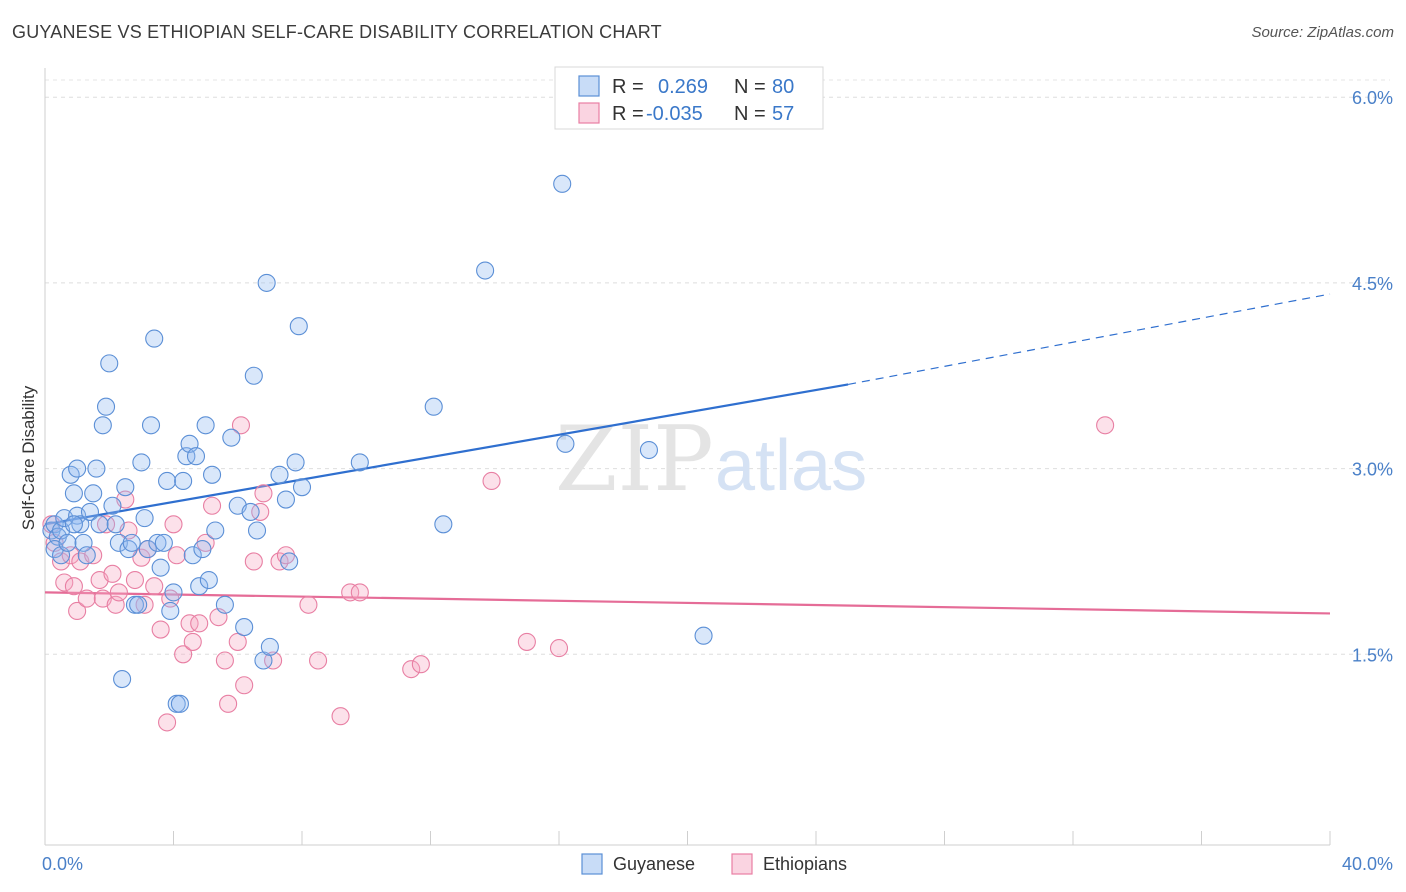 The image size is (1406, 892). What do you see at coordinates (628, 114) in the screenshot?
I see `legend-r-label-2: R =` at bounding box center [628, 114].